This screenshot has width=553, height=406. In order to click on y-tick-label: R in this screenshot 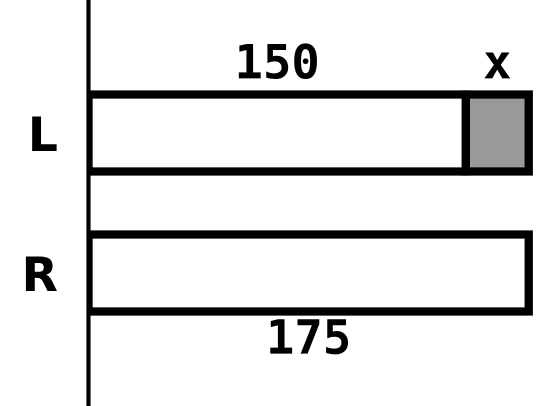, I will do `click(41, 273)`.